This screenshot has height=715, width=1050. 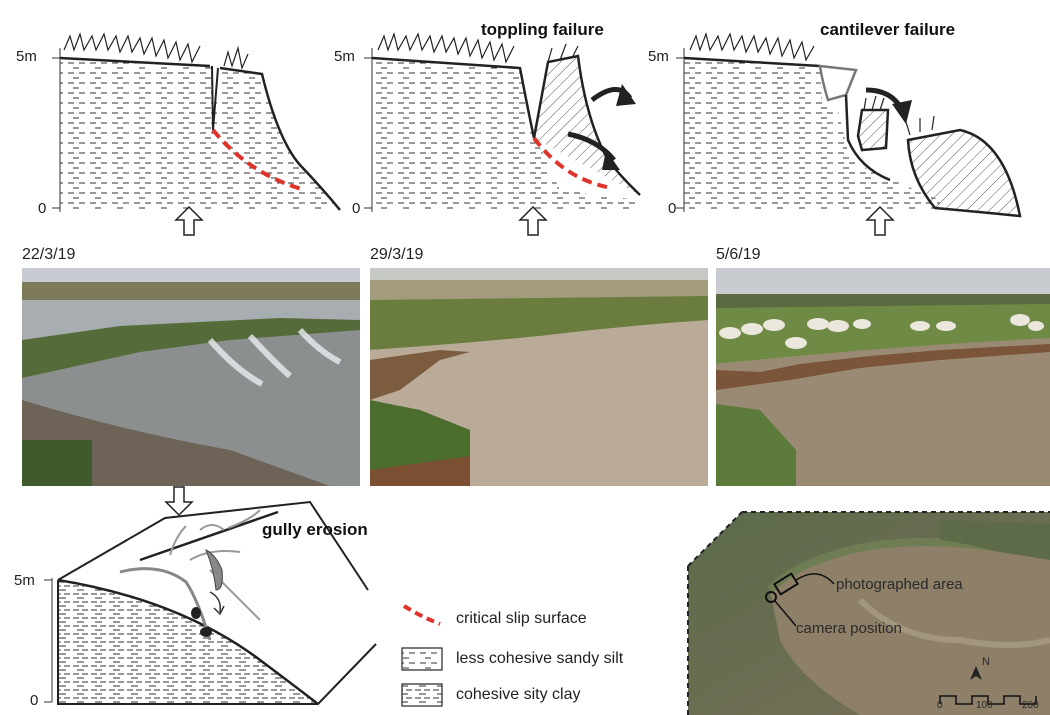 What do you see at coordinates (210, 602) in the screenshot?
I see `gully-diagram` at bounding box center [210, 602].